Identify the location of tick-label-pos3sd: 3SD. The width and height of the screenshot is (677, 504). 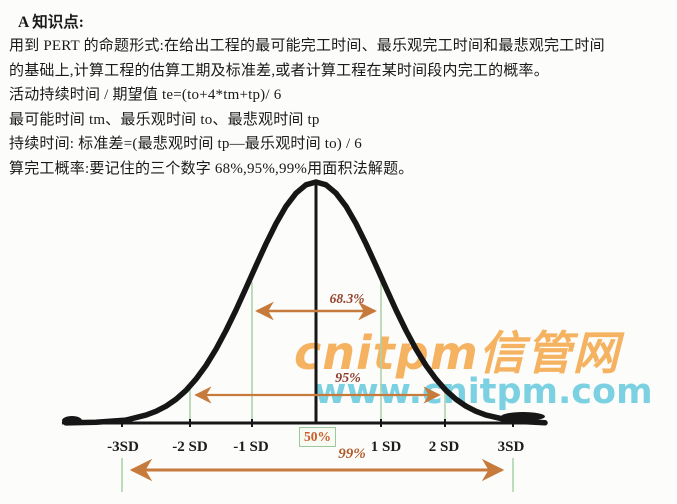
(511, 447).